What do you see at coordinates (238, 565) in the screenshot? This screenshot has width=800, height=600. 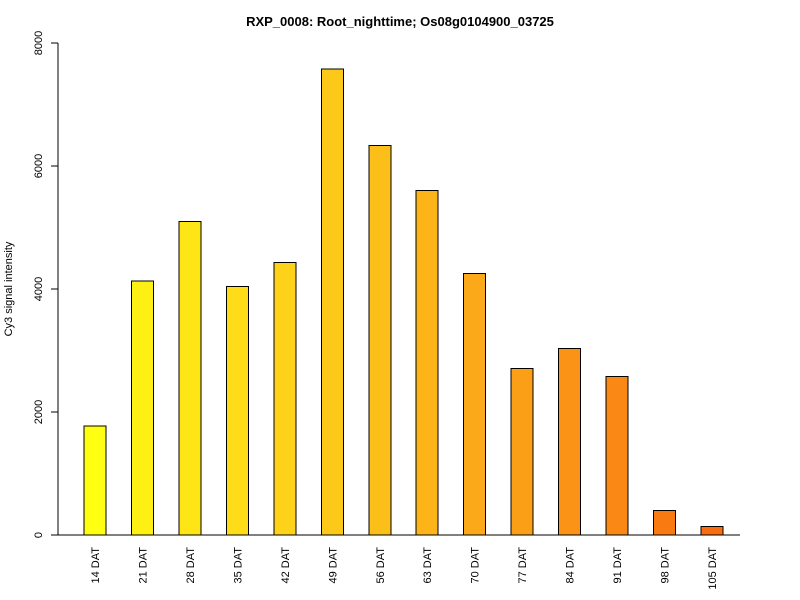 I see `x-tick-label: 35 DAT` at bounding box center [238, 565].